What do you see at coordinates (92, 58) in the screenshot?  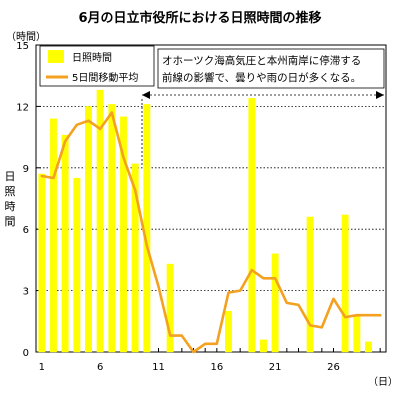 I see `legend-bar-label: 日照時間` at bounding box center [92, 58].